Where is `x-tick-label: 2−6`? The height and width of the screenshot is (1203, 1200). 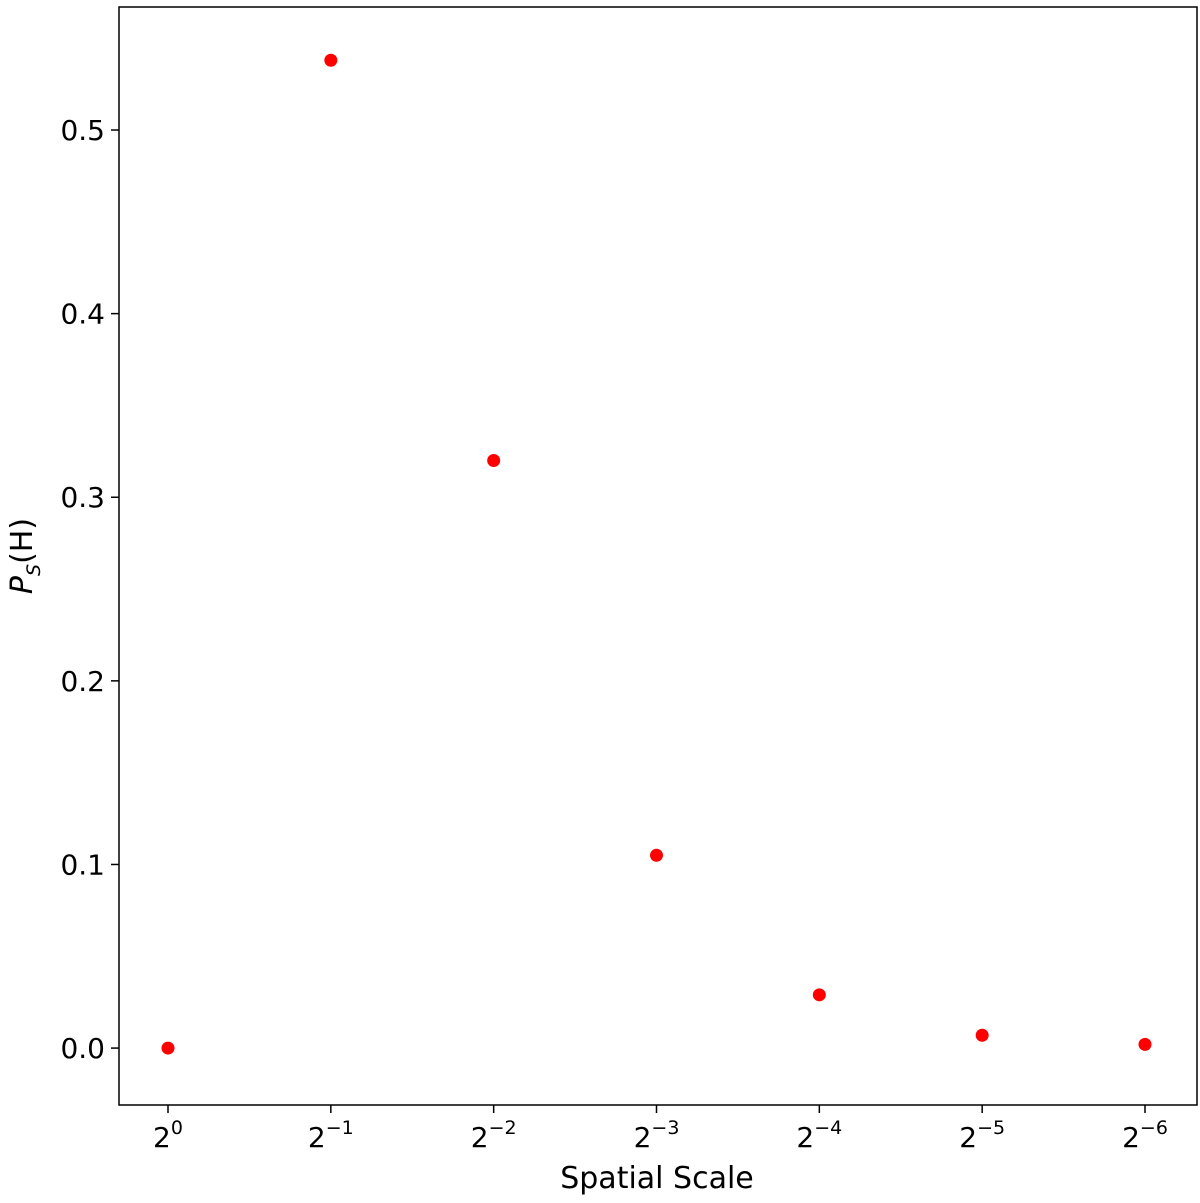
x-tick-label: 2−6 is located at coordinates (1145, 1135).